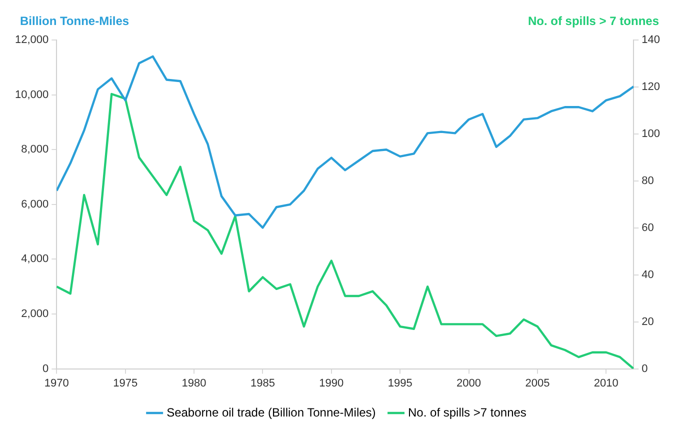 The image size is (679, 437). Describe the element at coordinates (467, 412) in the screenshot. I see `legend-label: No. of spills >7 tonnes` at that location.